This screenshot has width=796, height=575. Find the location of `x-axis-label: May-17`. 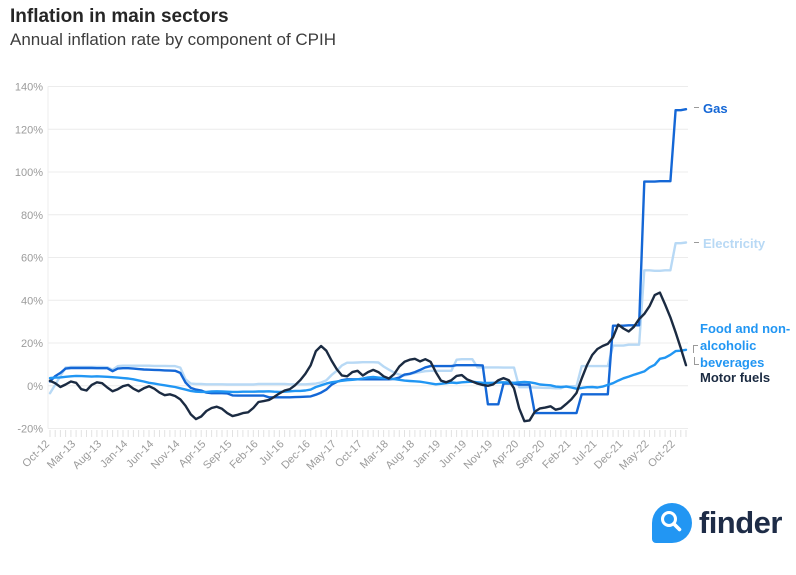

x-axis-label: May-17 is located at coordinates (321, 455).